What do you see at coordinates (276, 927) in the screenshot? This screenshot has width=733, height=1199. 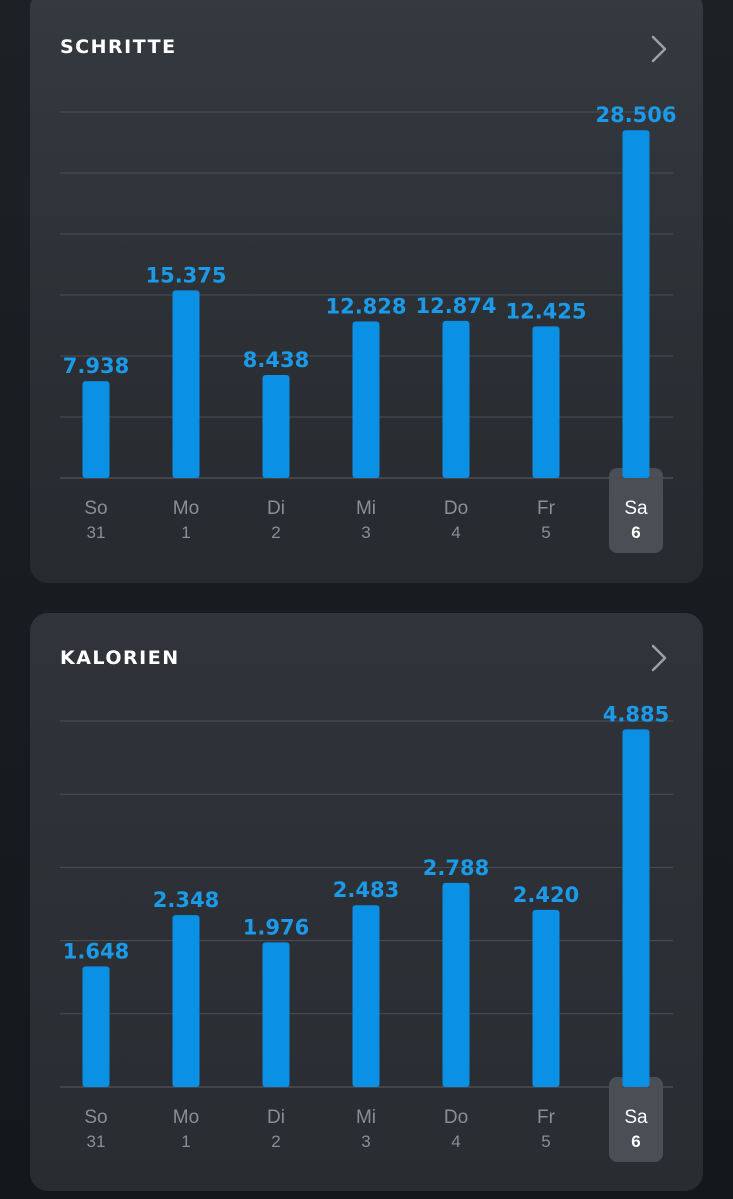 I see `bar-value-label: 1.976` at bounding box center [276, 927].